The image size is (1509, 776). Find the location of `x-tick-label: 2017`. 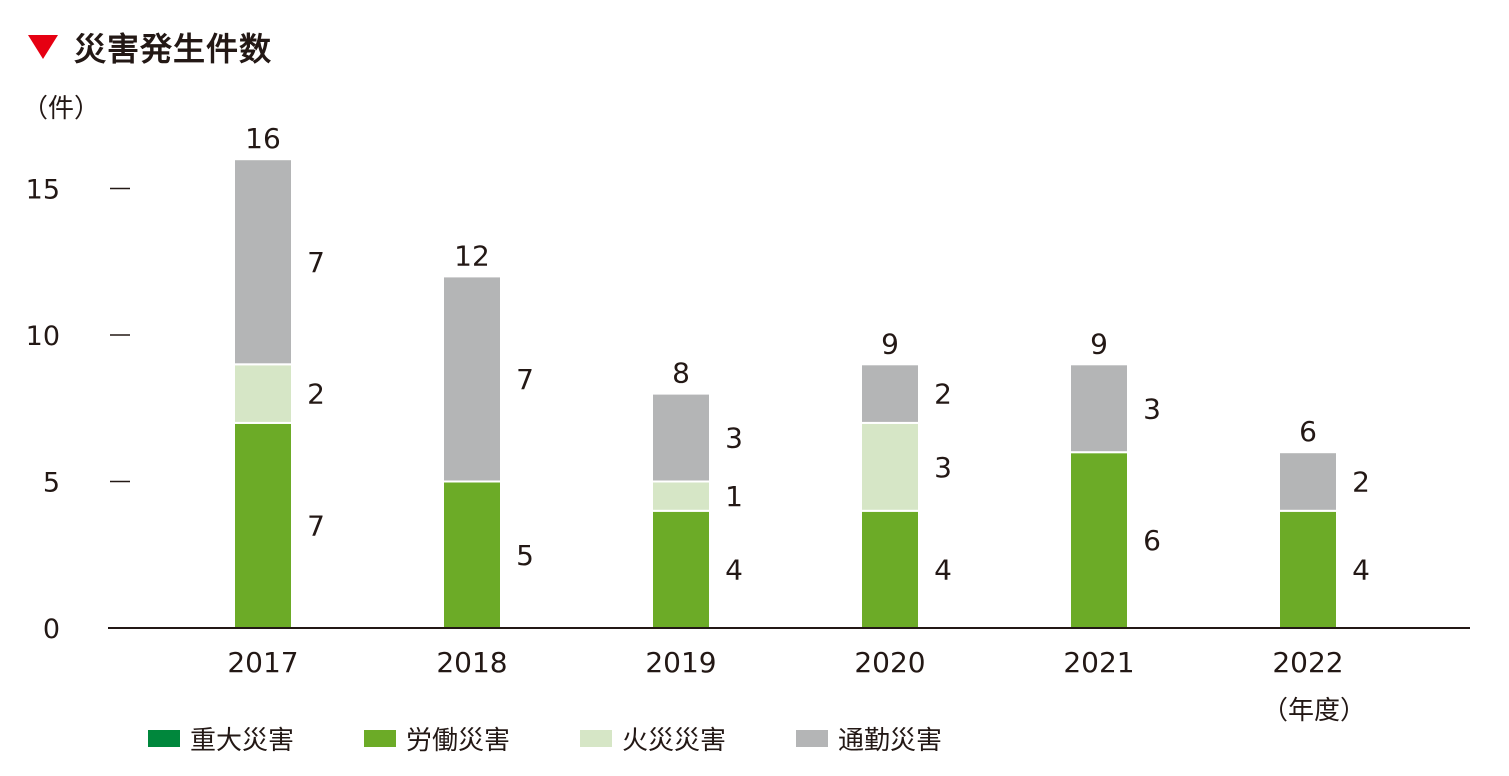

x-tick-label: 2017 is located at coordinates (262, 662).